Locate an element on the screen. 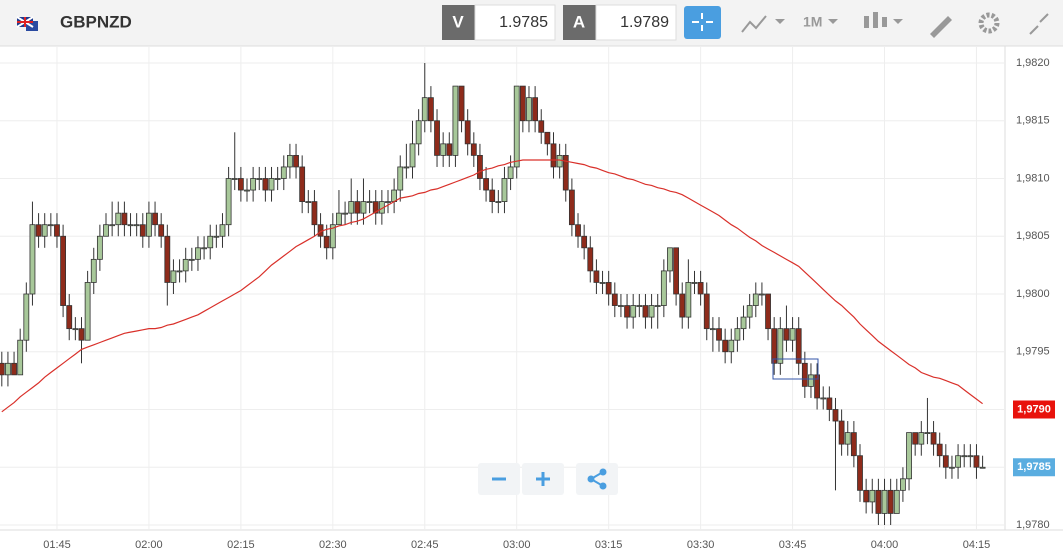  y-tick-label: 1,9780 is located at coordinates (1033, 525).